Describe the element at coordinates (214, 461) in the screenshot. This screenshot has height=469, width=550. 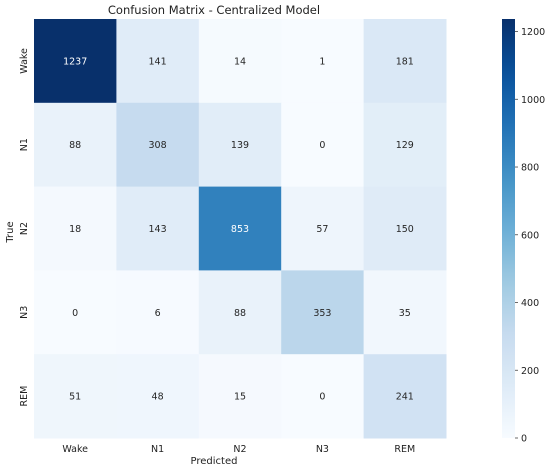
I see `x-axis-label: Predicted` at that location.